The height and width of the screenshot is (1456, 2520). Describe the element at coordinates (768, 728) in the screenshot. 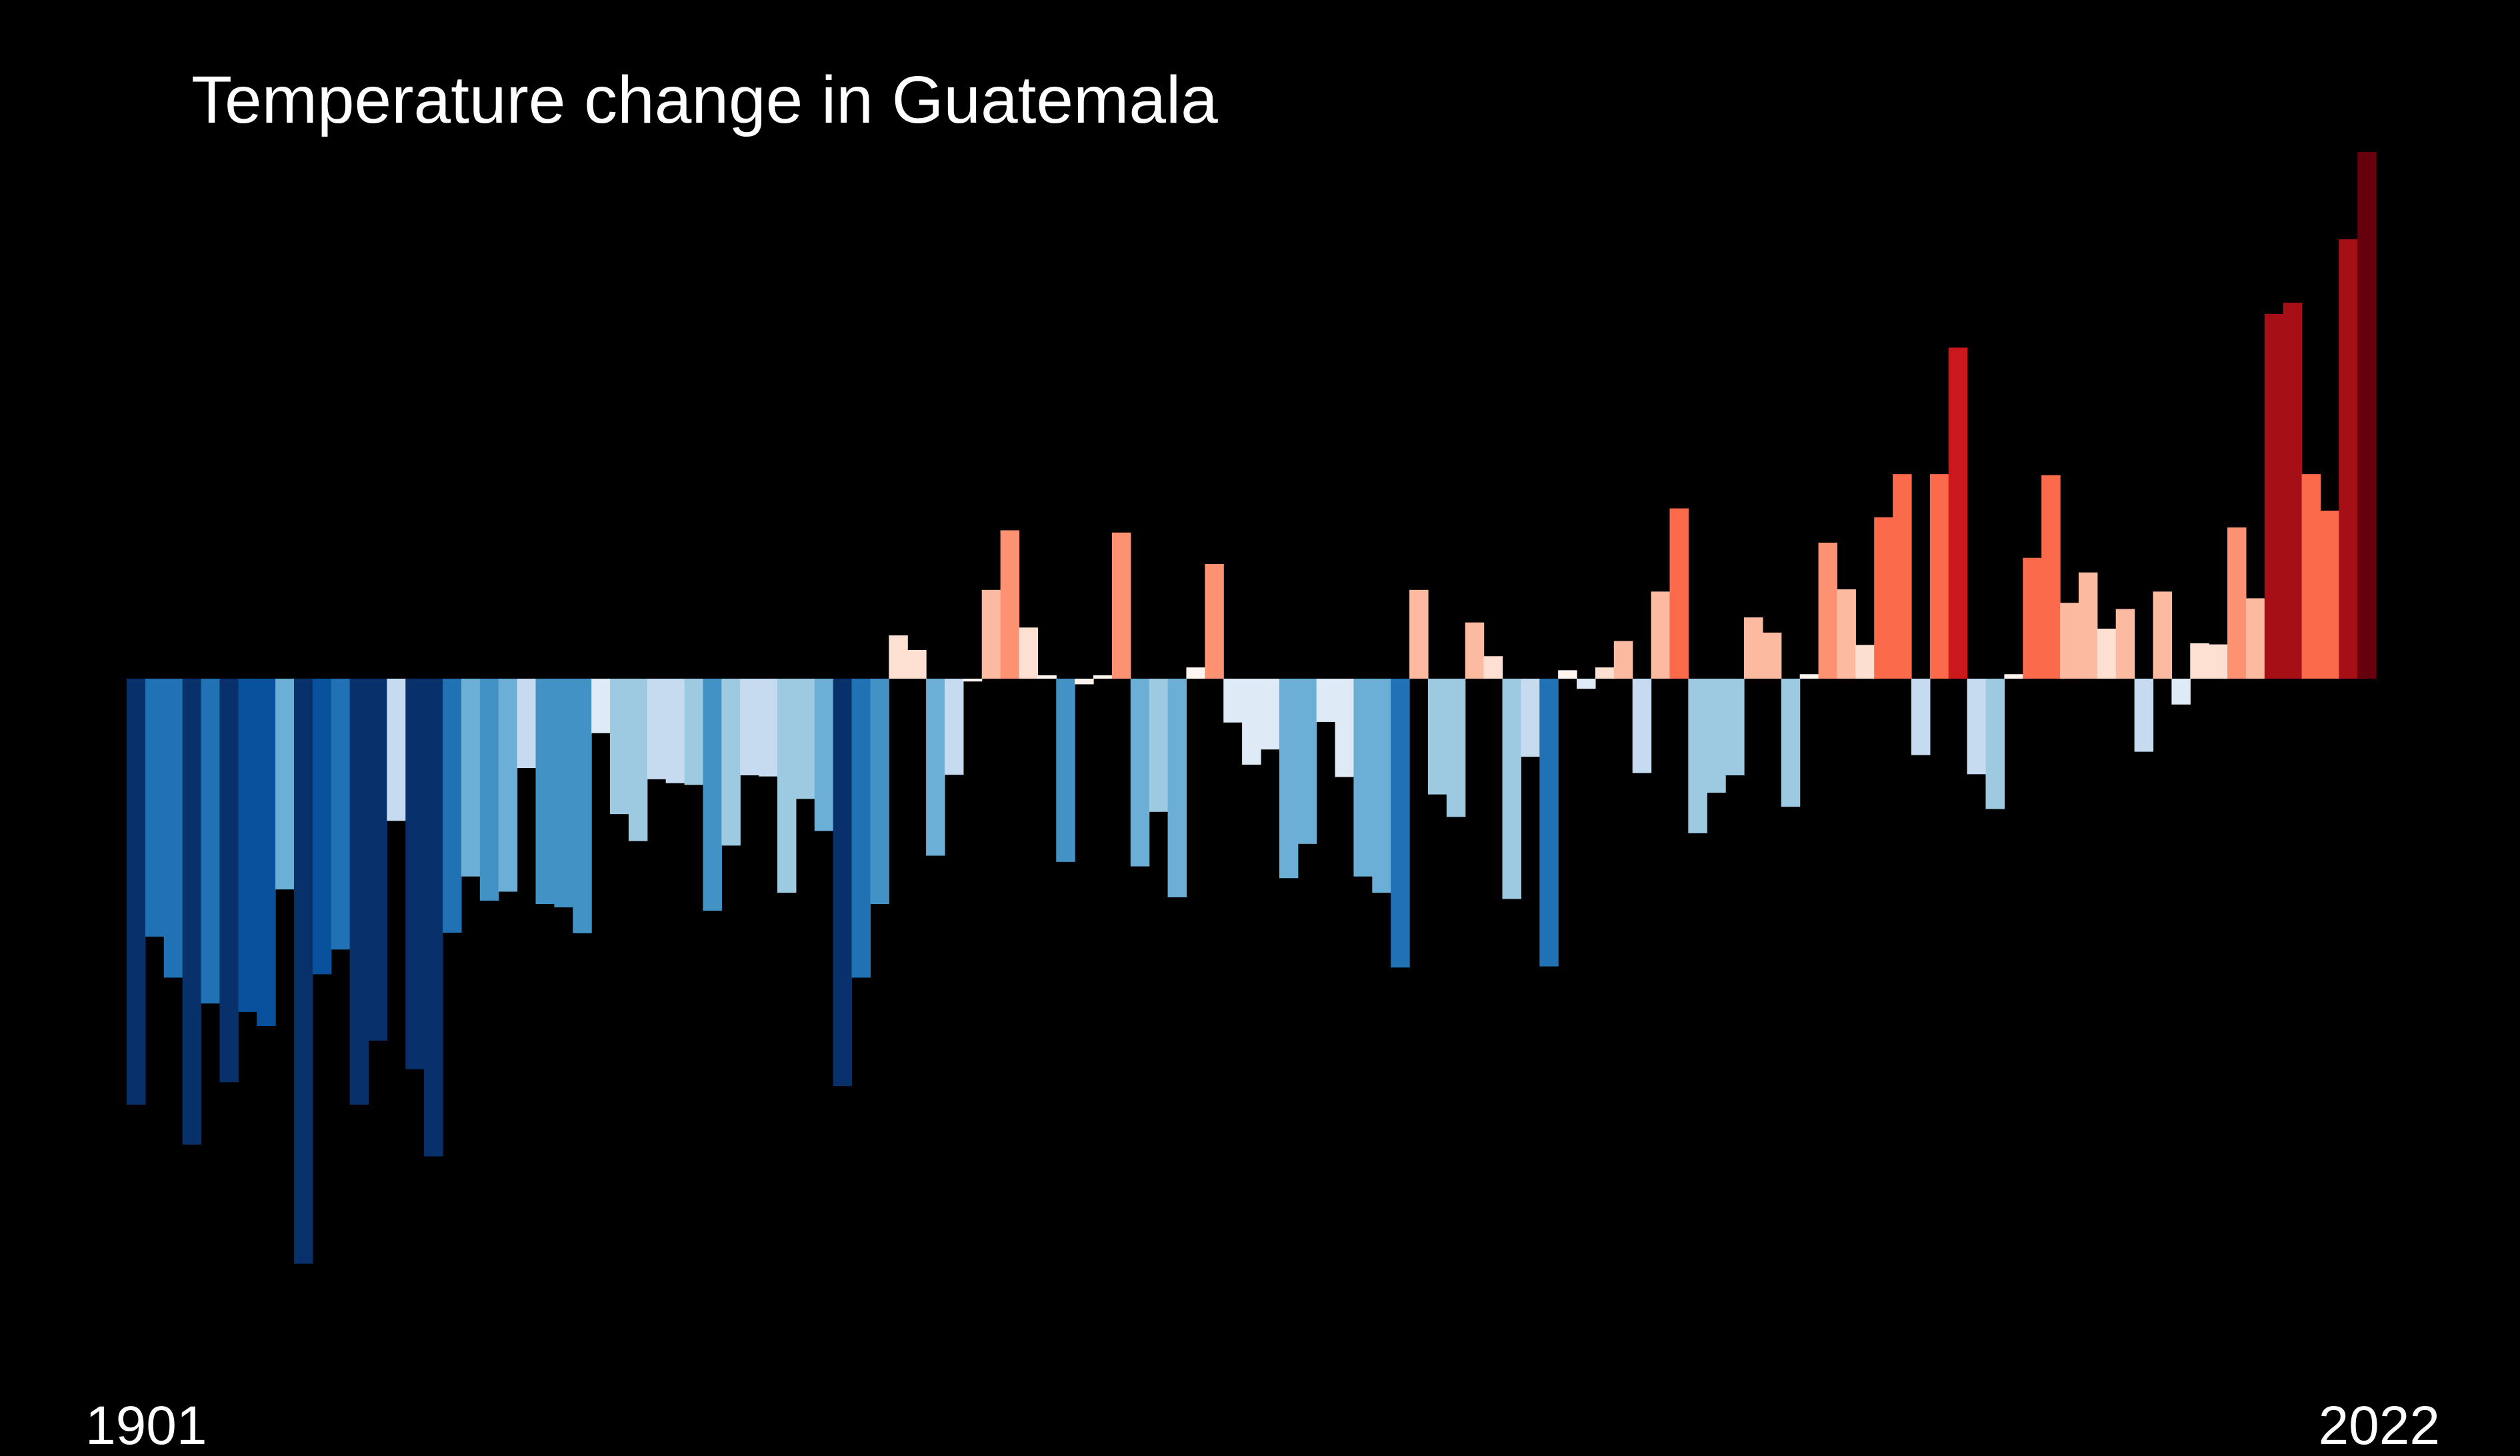

I see `bar-1935` at that location.